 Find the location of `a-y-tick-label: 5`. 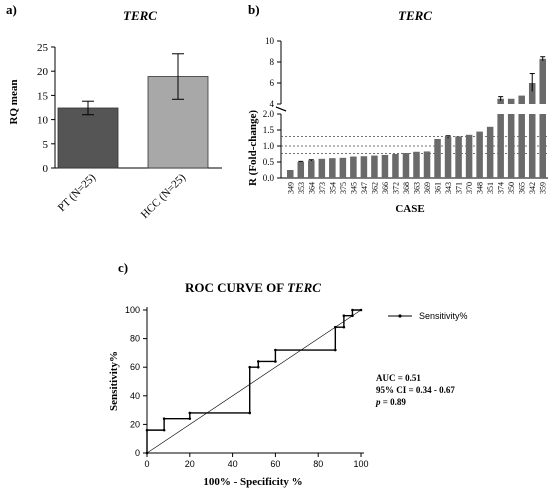

a-y-tick-label: 5 is located at coordinates (46, 145).